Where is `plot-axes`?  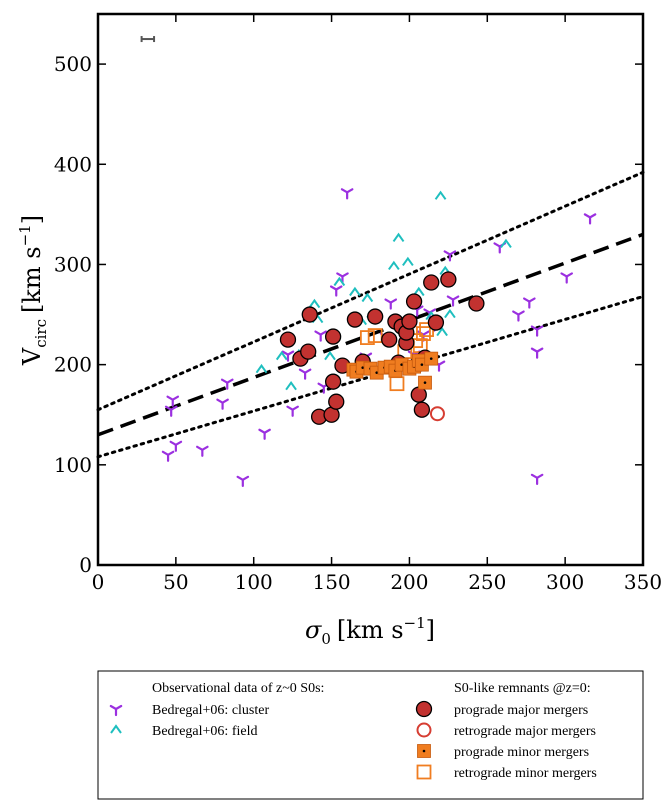
plot-axes is located at coordinates (148, 39).